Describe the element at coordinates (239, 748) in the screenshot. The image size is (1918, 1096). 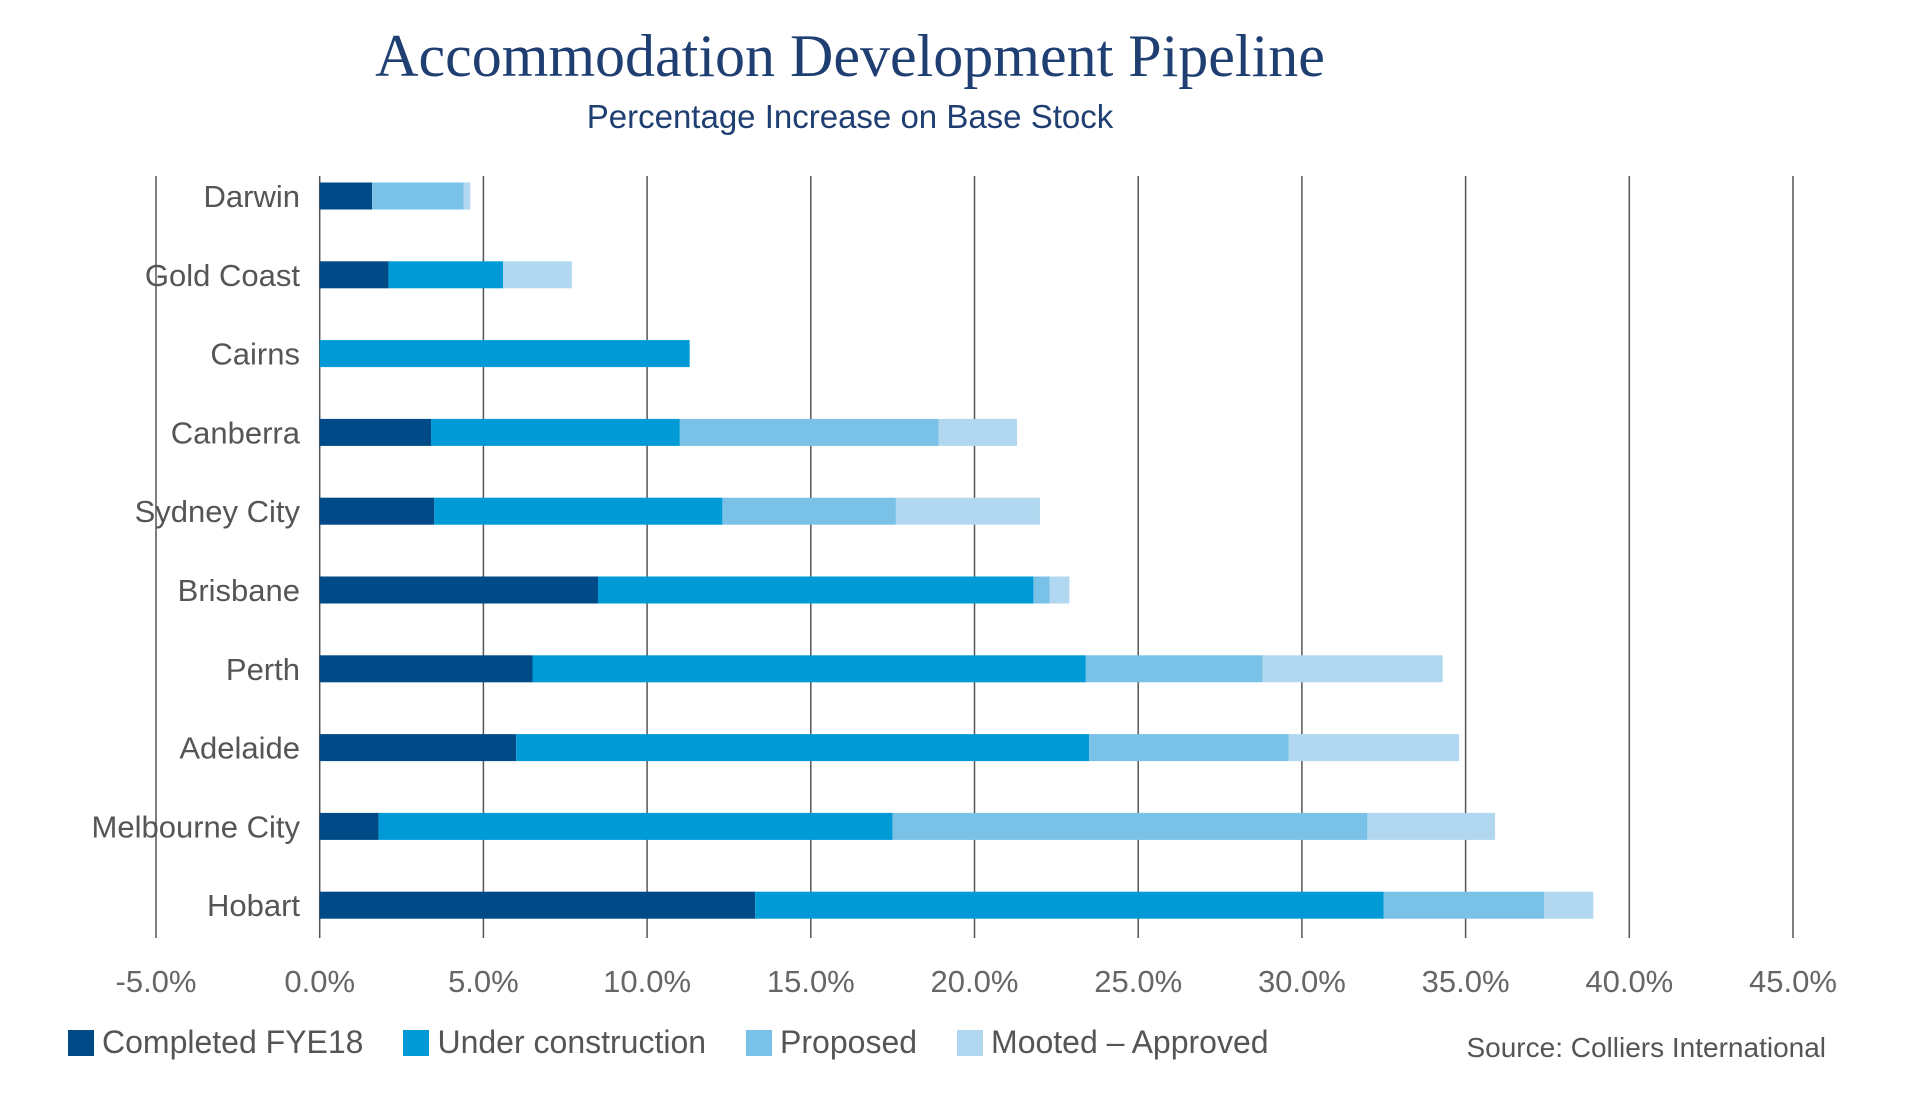
I see `category-label: Adelaide` at that location.